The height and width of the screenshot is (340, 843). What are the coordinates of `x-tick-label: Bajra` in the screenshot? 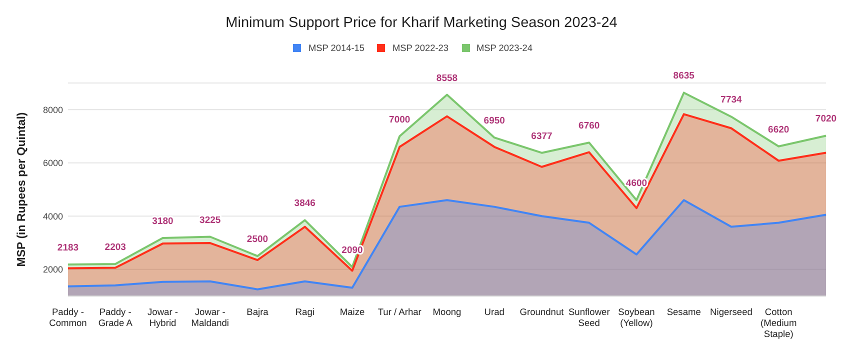 It's located at (258, 312).